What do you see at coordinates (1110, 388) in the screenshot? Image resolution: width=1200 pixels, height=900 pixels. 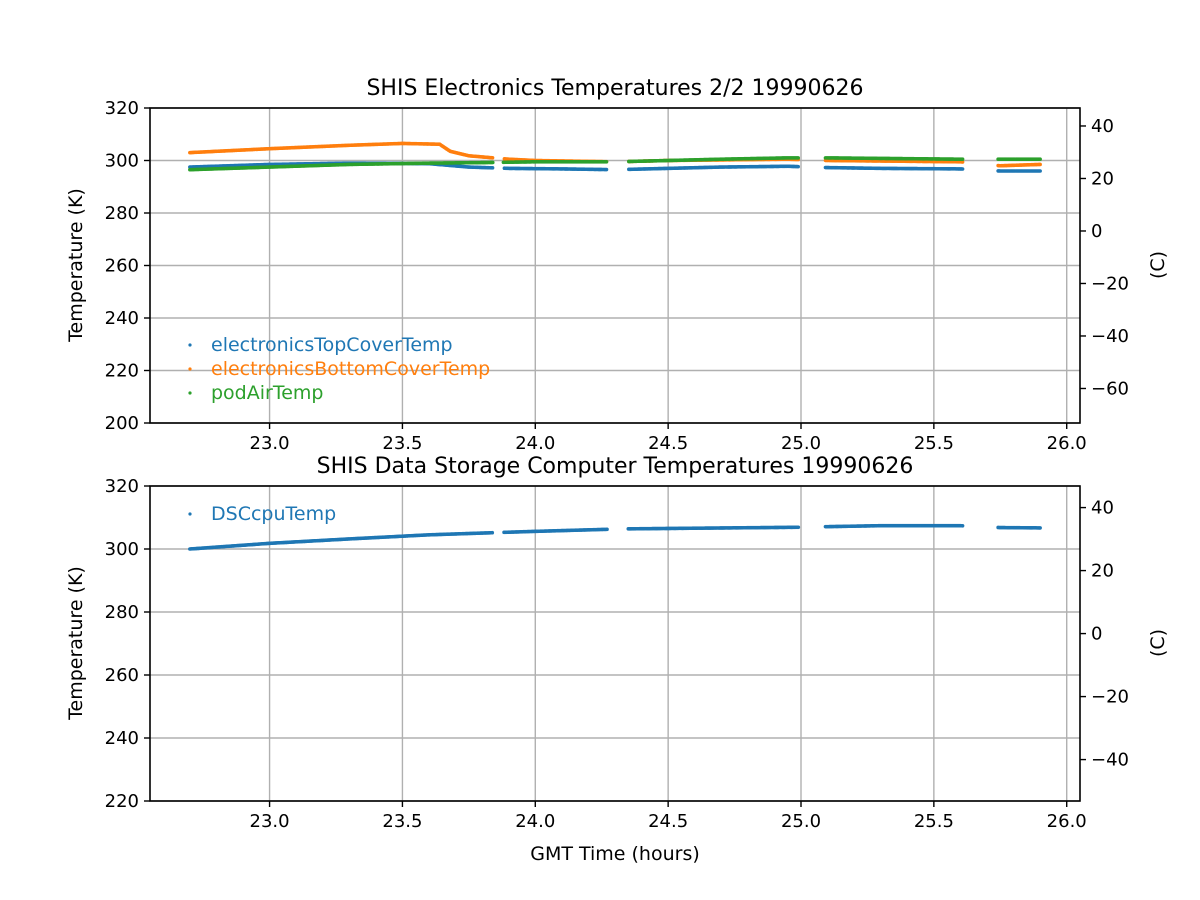 I see `right-y-tick-label: −60` at bounding box center [1110, 388].